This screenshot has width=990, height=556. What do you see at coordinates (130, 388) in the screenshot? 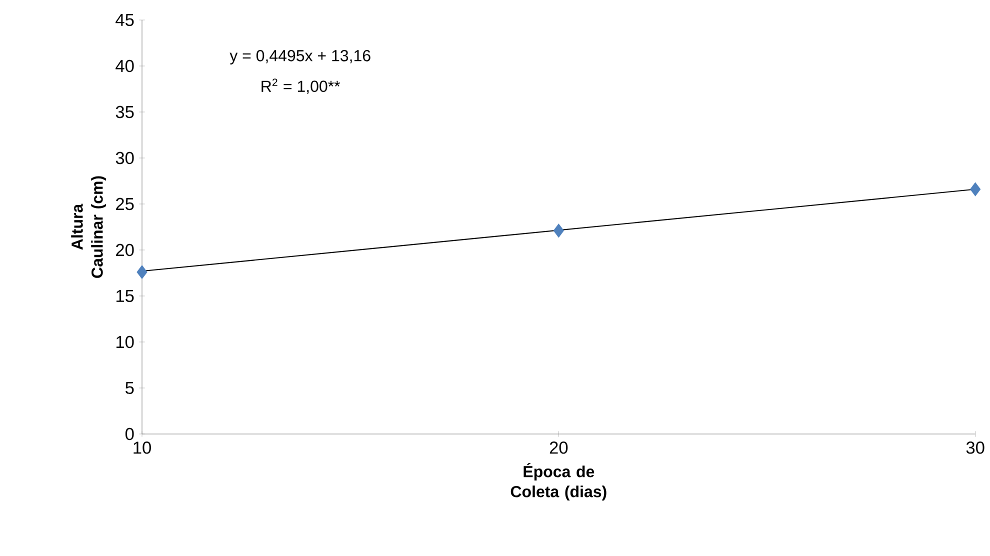
I see `y-tick-label: 5` at bounding box center [130, 388].